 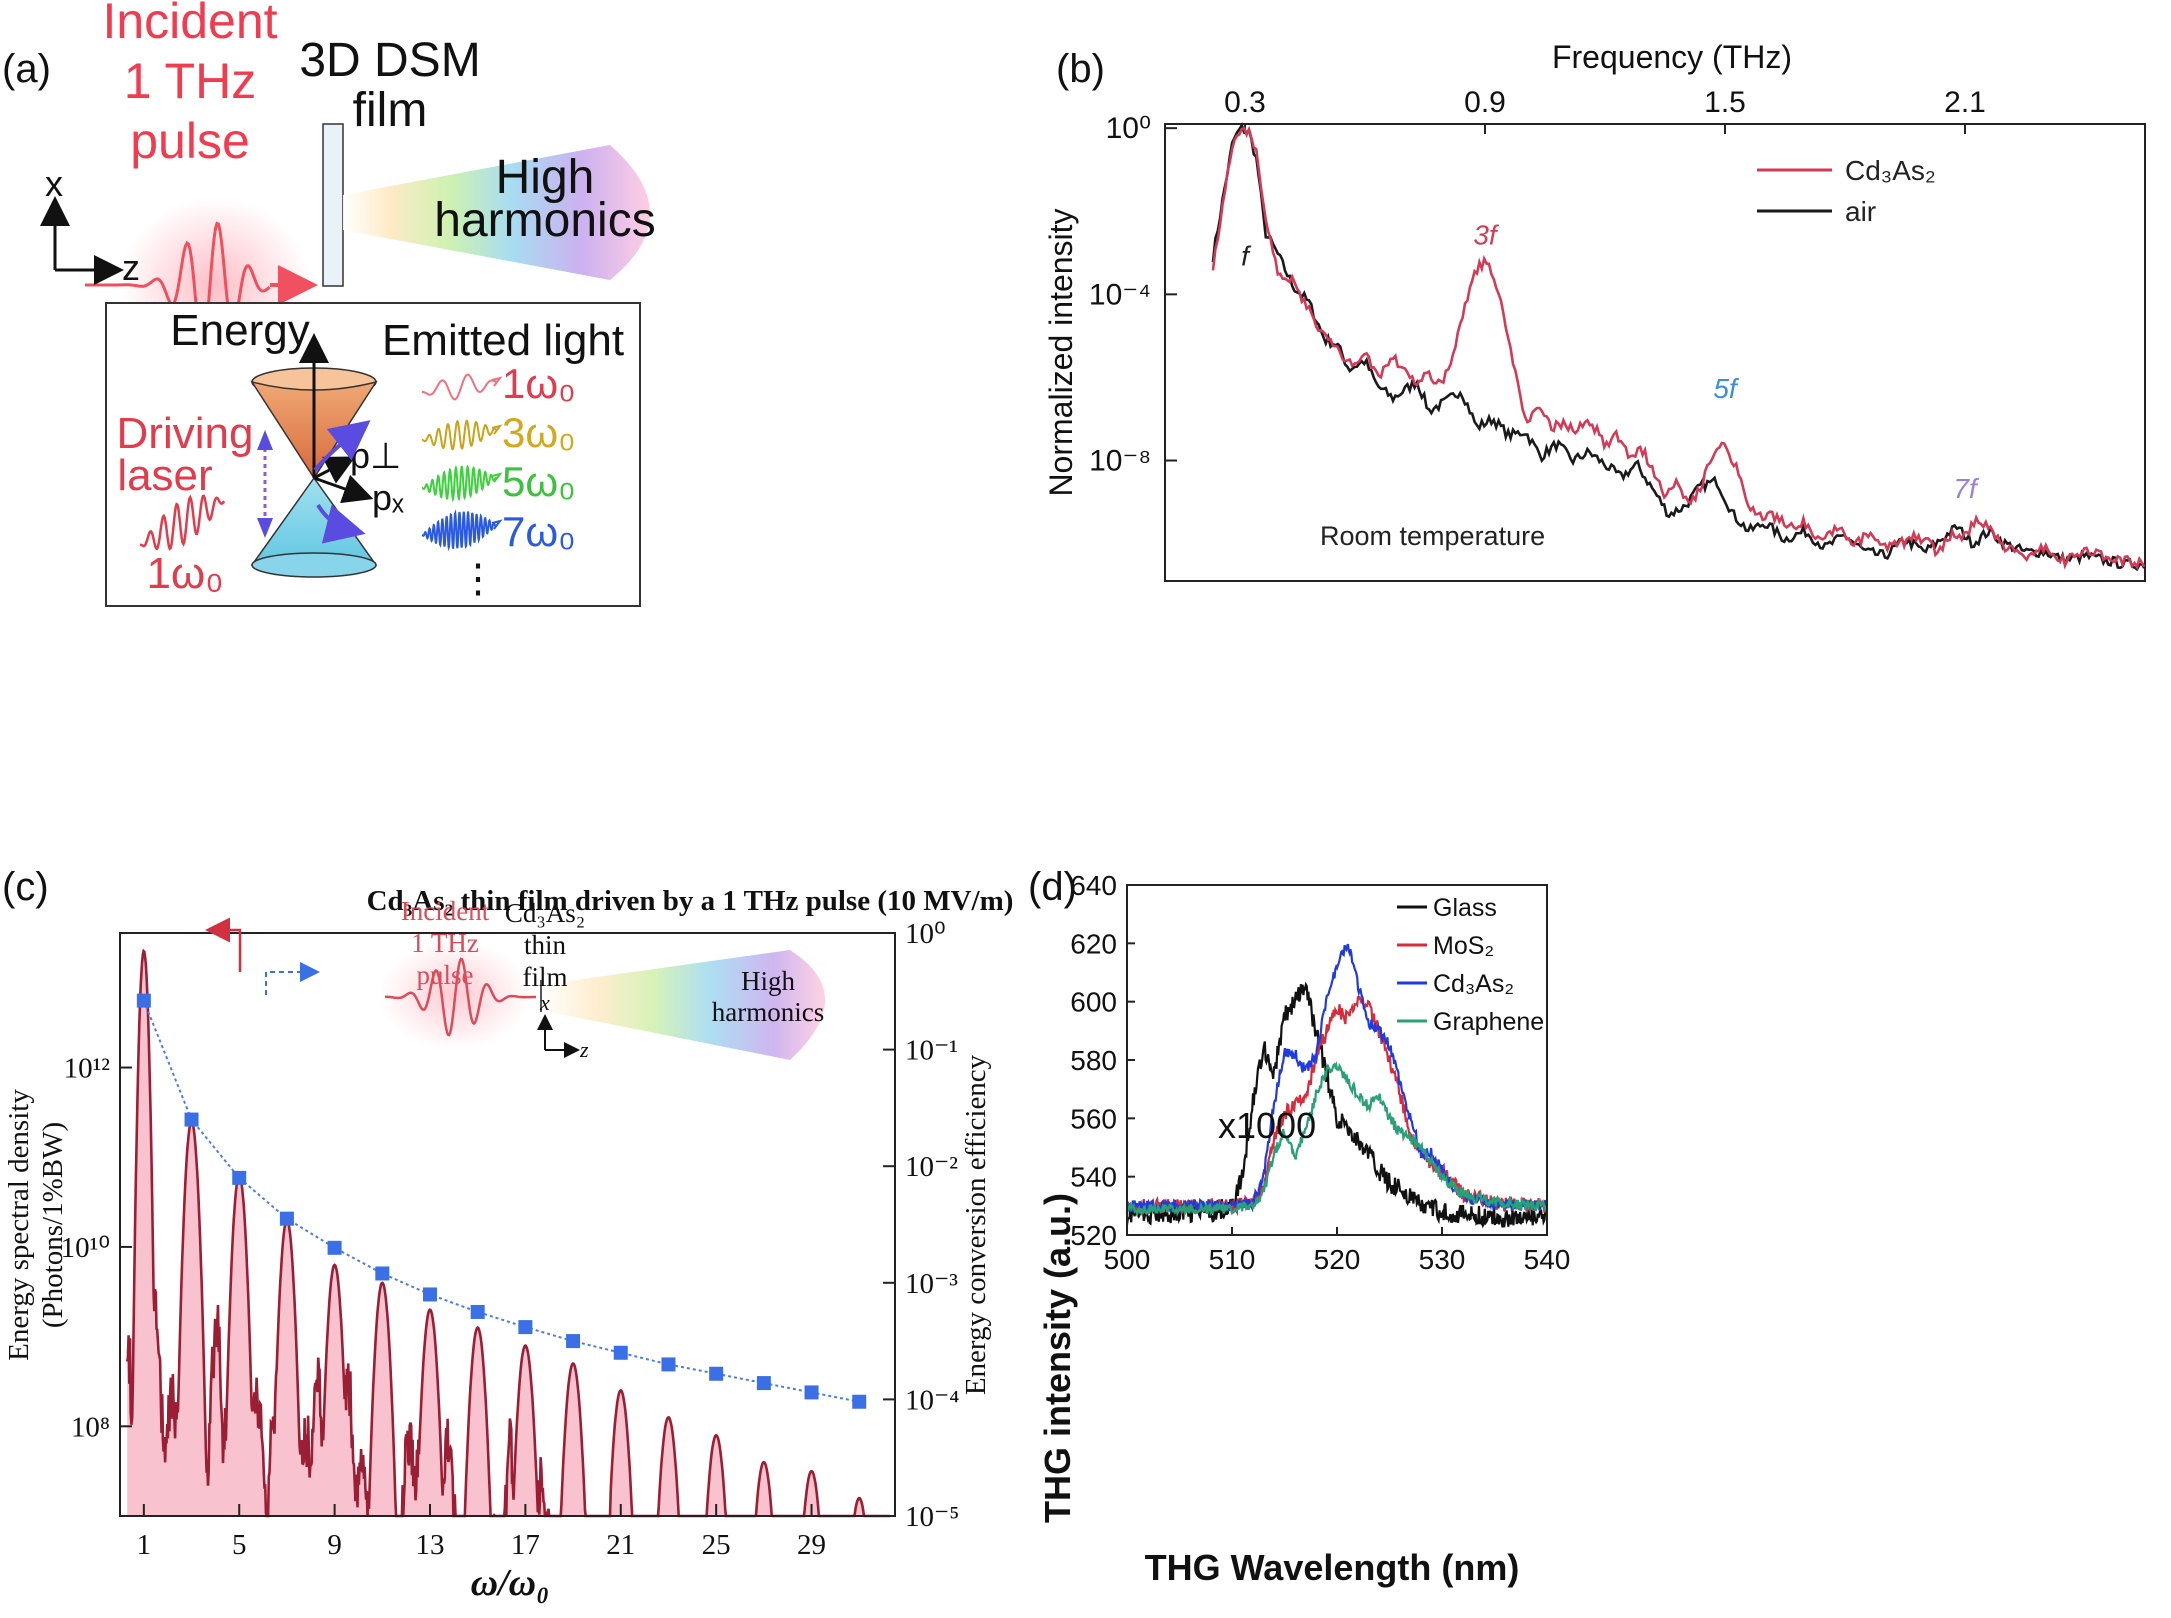 I want to click on x-axis-title-d: THG Wavelength (nm), so click(x=1332, y=1567).